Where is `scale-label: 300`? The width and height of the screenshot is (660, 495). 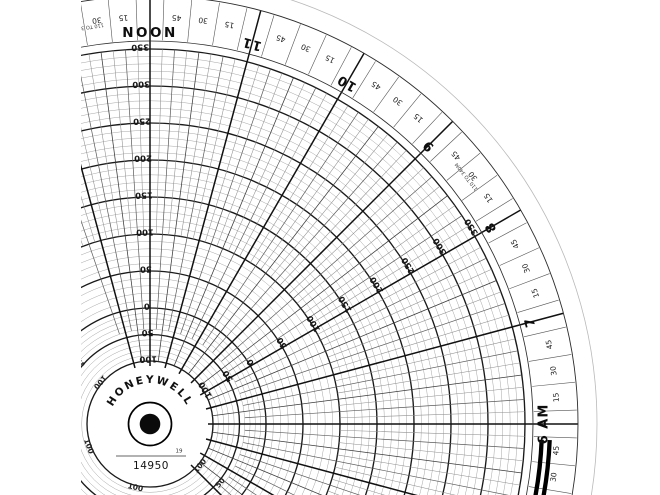
scale-label: 300 is located at coordinates (141, 83).